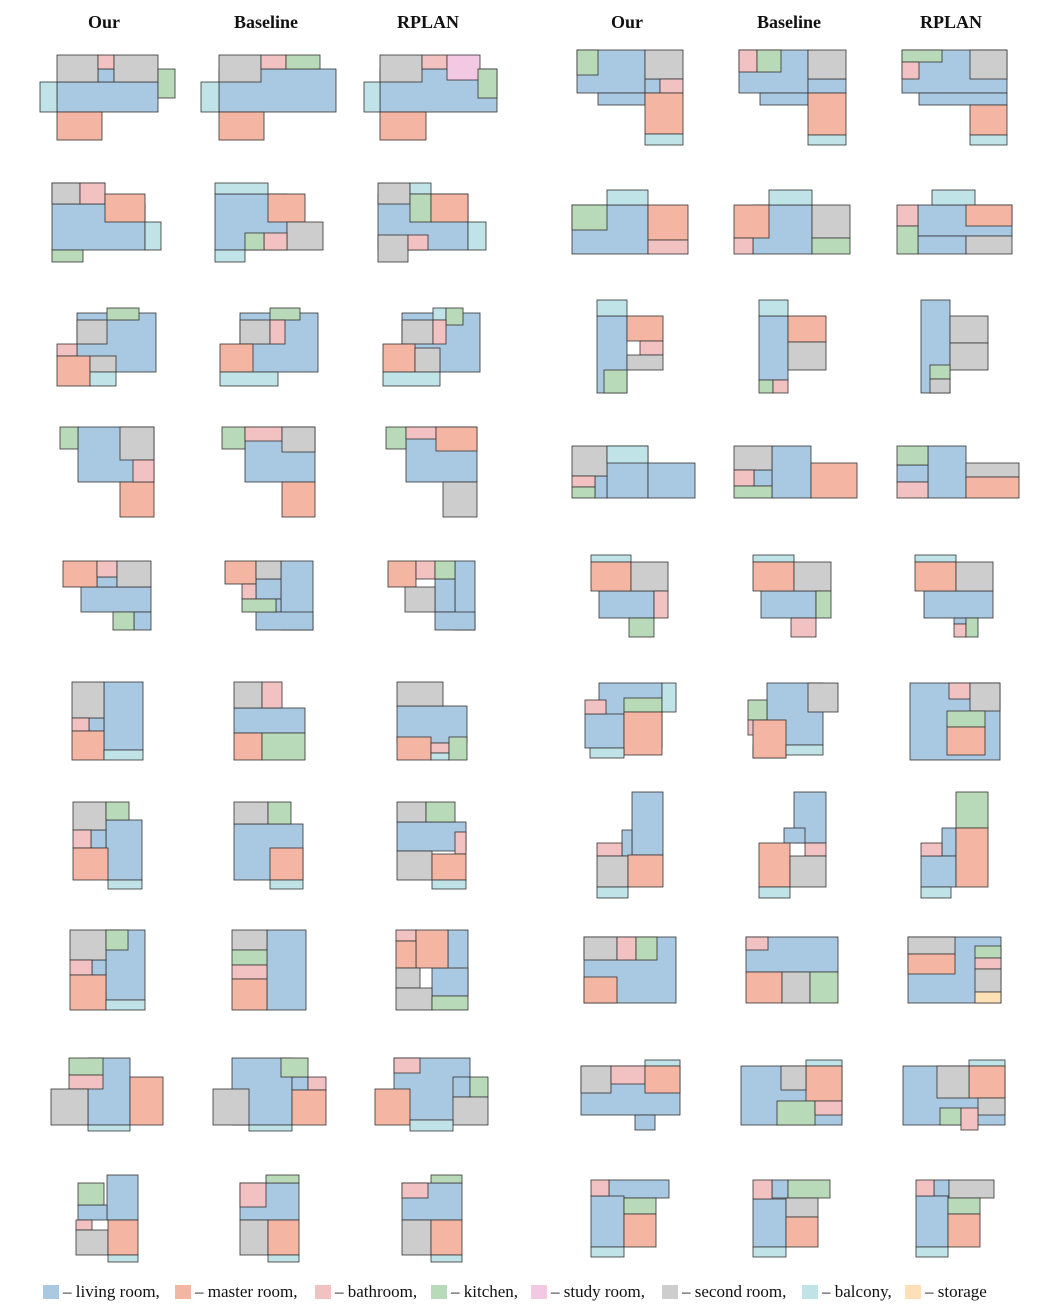  Describe the element at coordinates (266, 22) in the screenshot. I see `column-header: Baseline` at that location.